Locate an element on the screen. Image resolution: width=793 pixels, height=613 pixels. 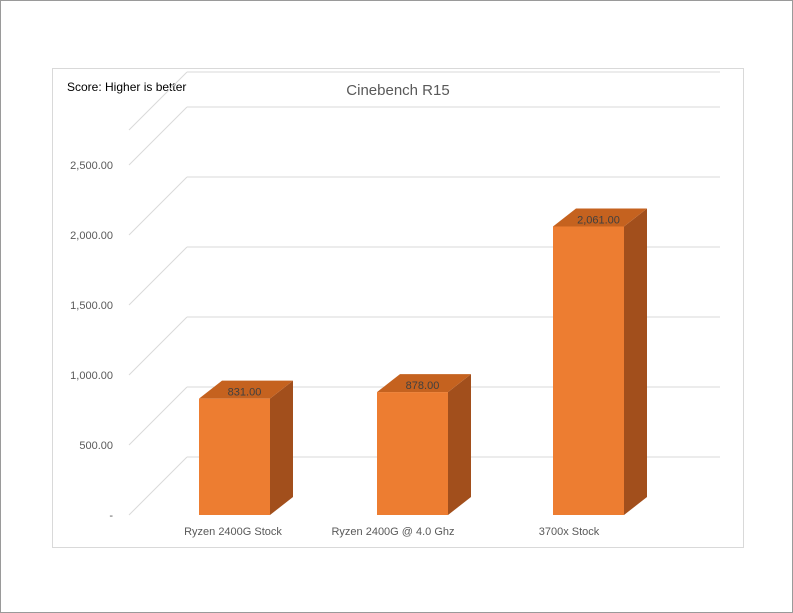
y-tick-label-3: 1,500.00 is located at coordinates (91, 306).